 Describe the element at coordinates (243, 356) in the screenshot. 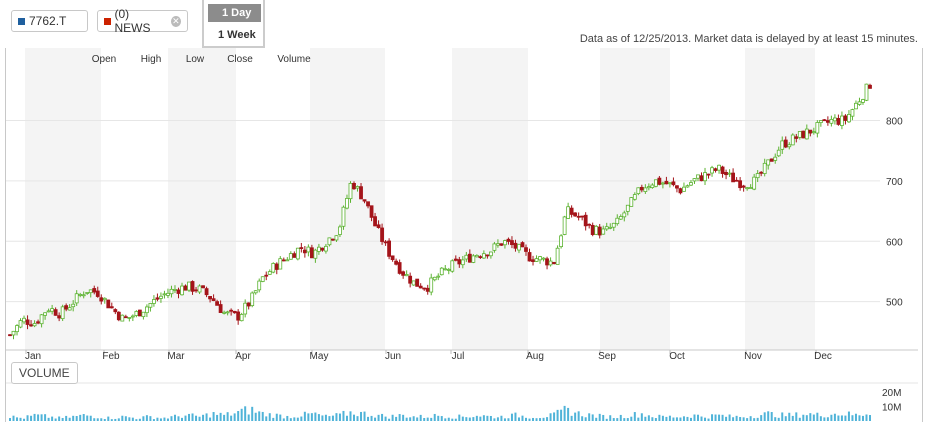

I see `month-label: Apr` at that location.